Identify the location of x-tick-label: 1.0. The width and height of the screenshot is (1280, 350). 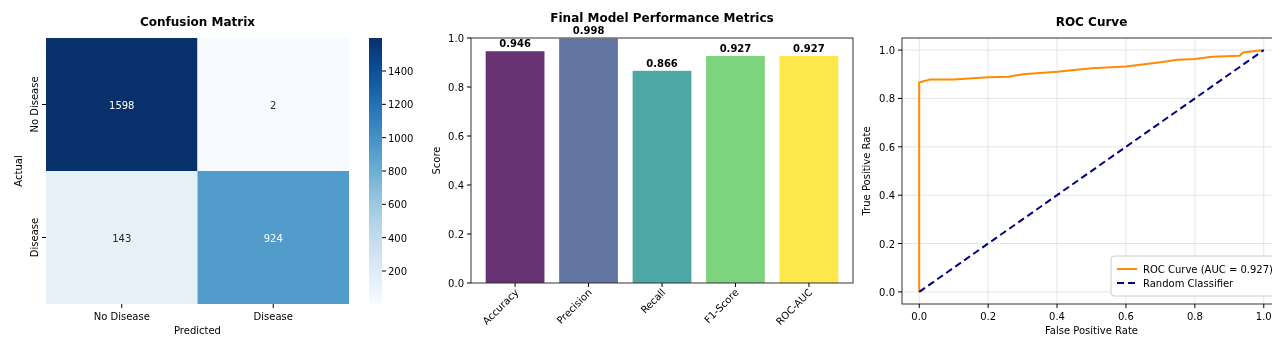
(1263, 316).